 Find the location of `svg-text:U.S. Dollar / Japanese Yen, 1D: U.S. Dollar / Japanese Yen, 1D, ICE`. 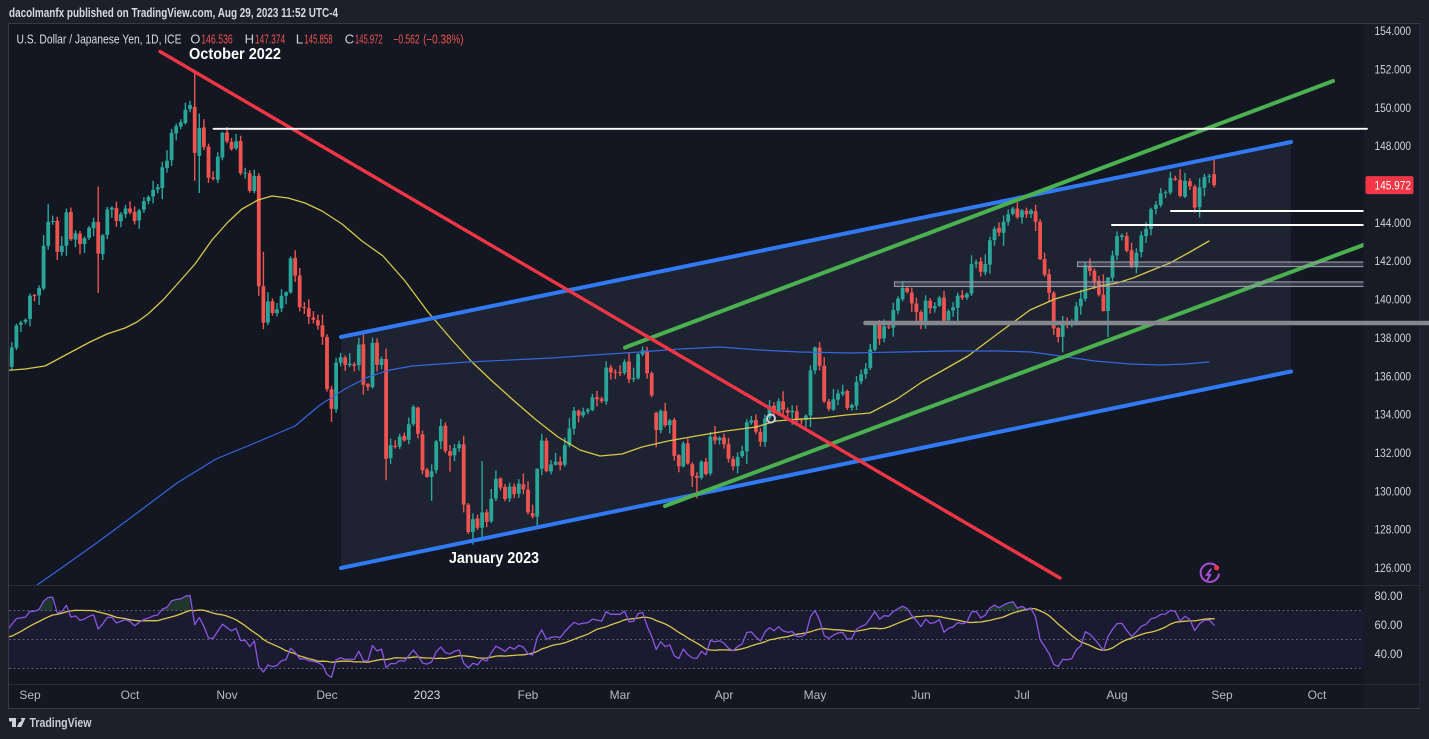

svg-text:U.S. Dollar / Japanese Yen, 1D: U.S. Dollar / Japanese Yen, 1D, ICE is located at coordinates (99, 40).